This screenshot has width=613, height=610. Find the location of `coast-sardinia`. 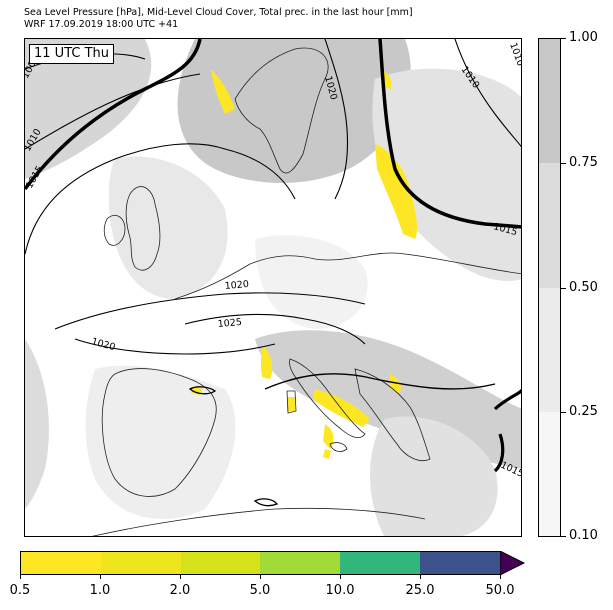

coast-sardinia is located at coordinates (291, 402).